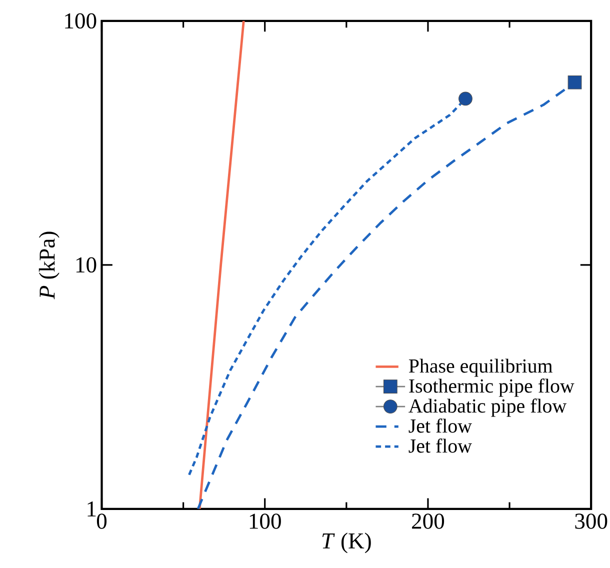 The height and width of the screenshot is (568, 610). What do you see at coordinates (265, 521) in the screenshot?
I see `x-tick-label: 100` at bounding box center [265, 521].